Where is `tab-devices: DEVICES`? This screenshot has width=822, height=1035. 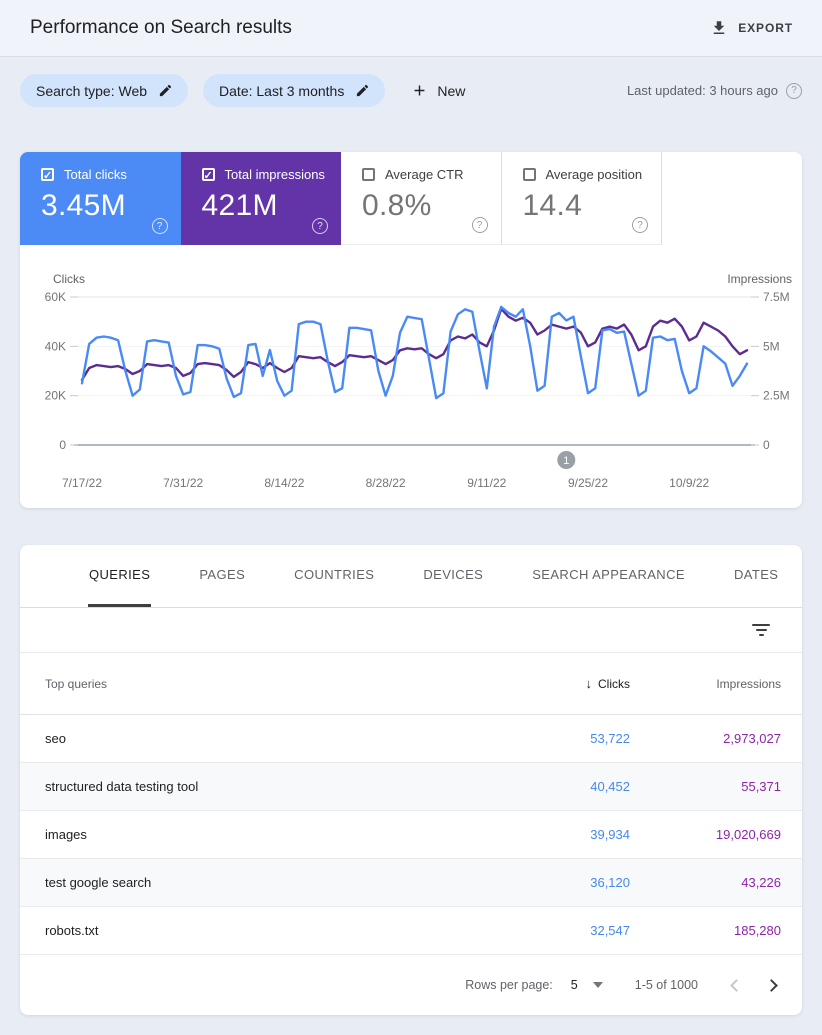 tab-devices: DEVICES is located at coordinates (453, 574).